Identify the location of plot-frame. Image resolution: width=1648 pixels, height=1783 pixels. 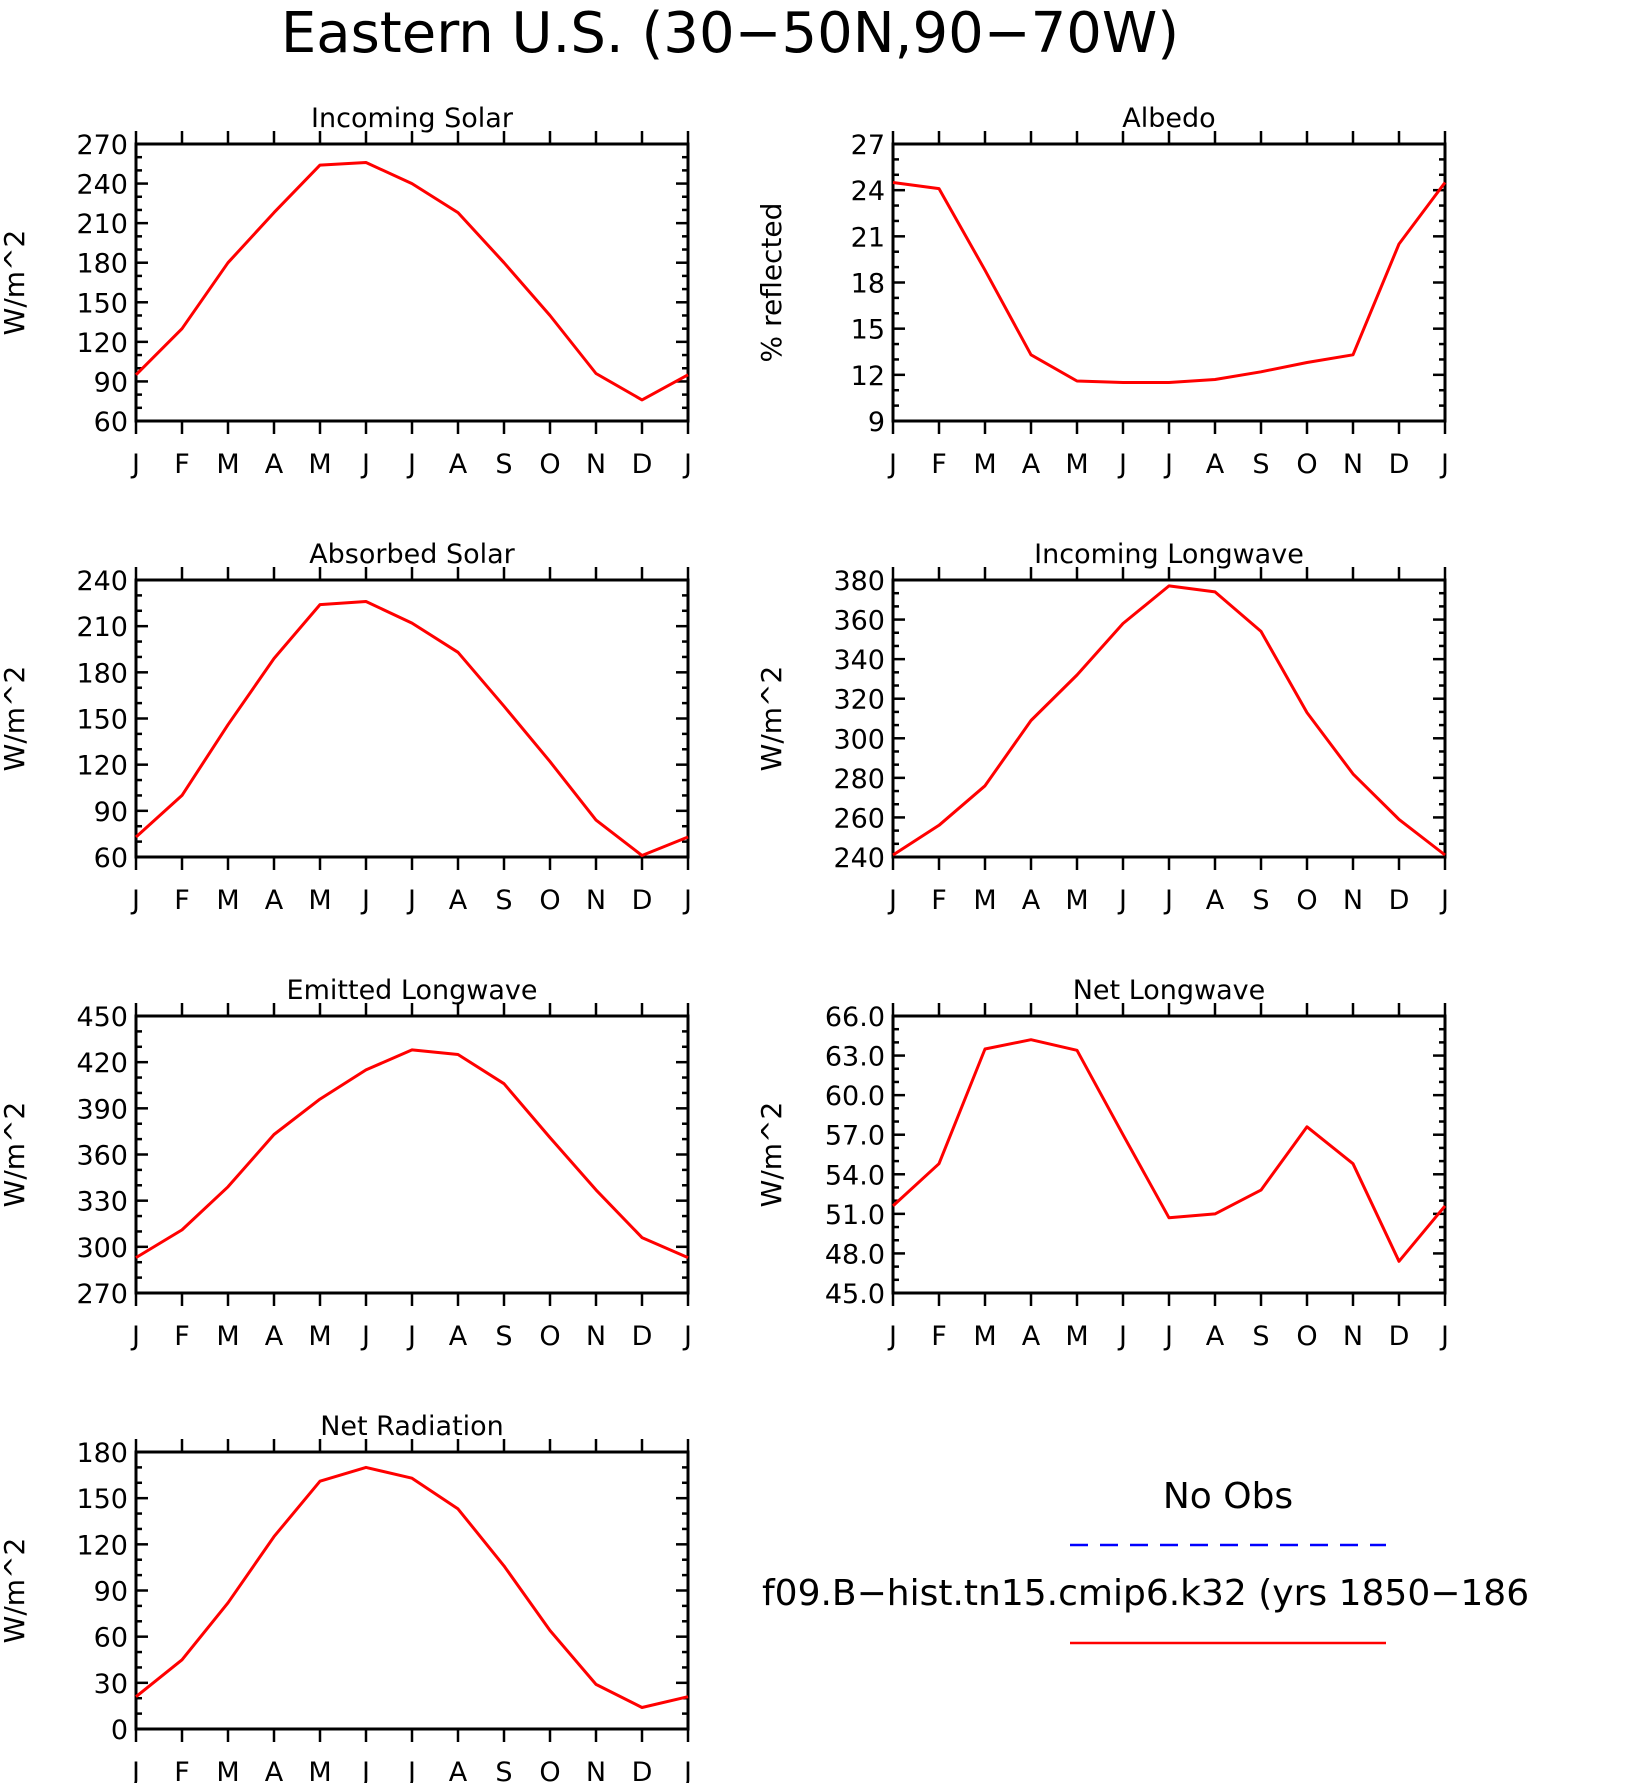
(1169, 282).